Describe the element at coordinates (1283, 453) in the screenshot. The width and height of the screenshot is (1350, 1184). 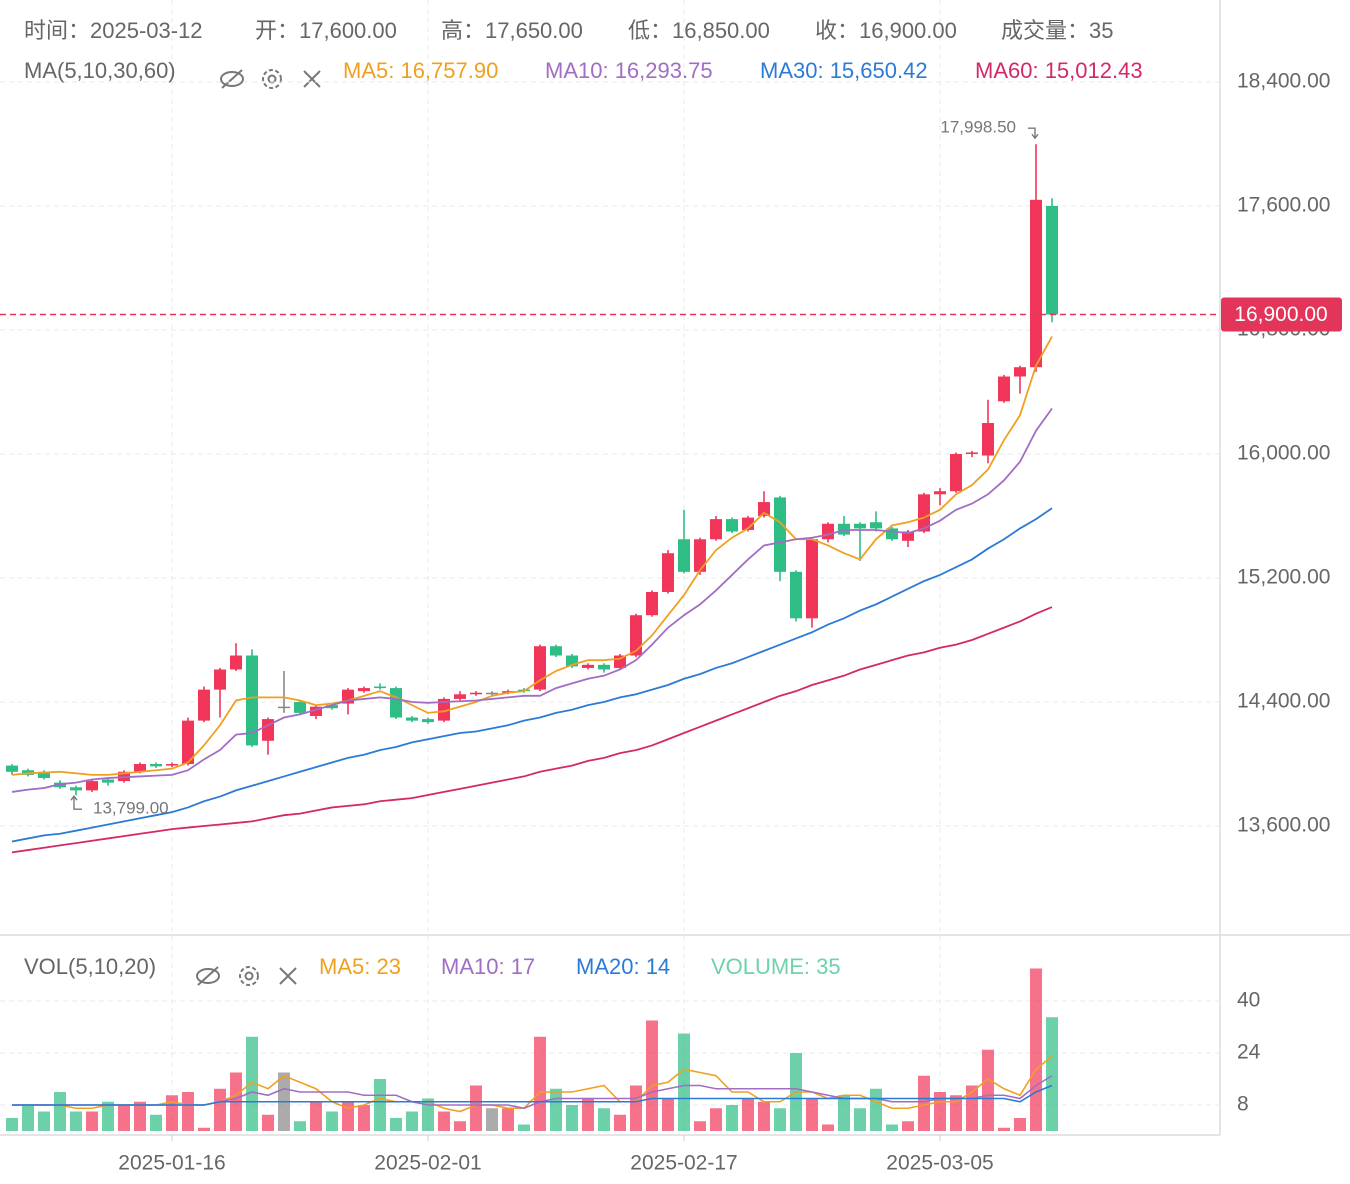
I see `y-tick-label: 16,000.00` at that location.